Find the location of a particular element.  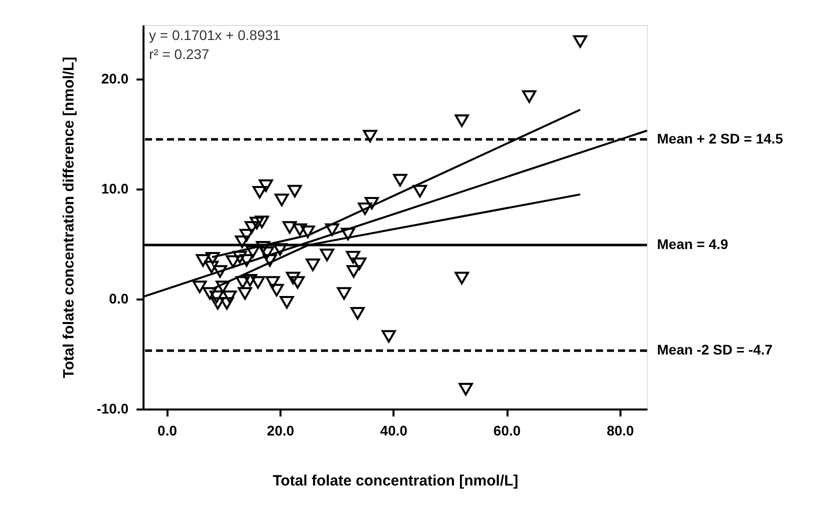

ref-line-label: Mean + 2 SD = 14.5 is located at coordinates (720, 138).